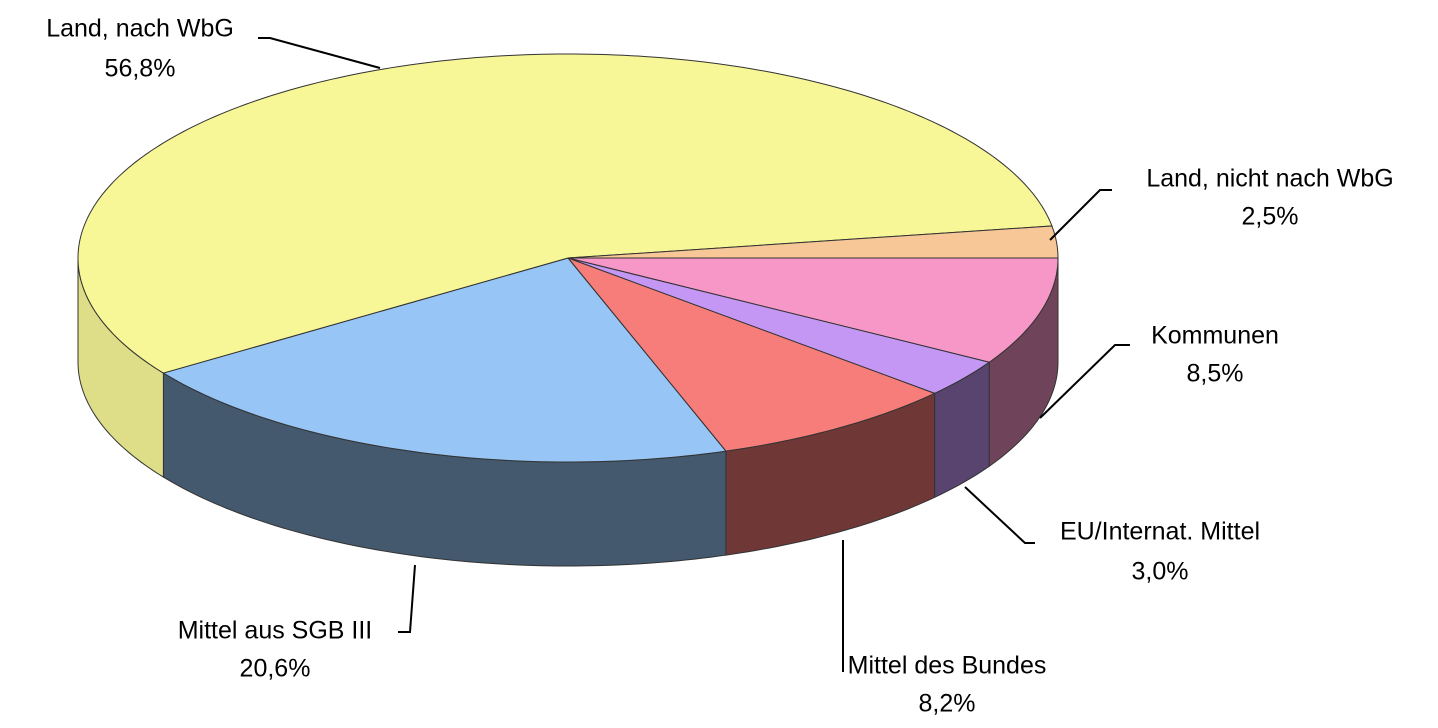  I want to click on slice-label: Mittel aus SGB III, so click(275, 631).